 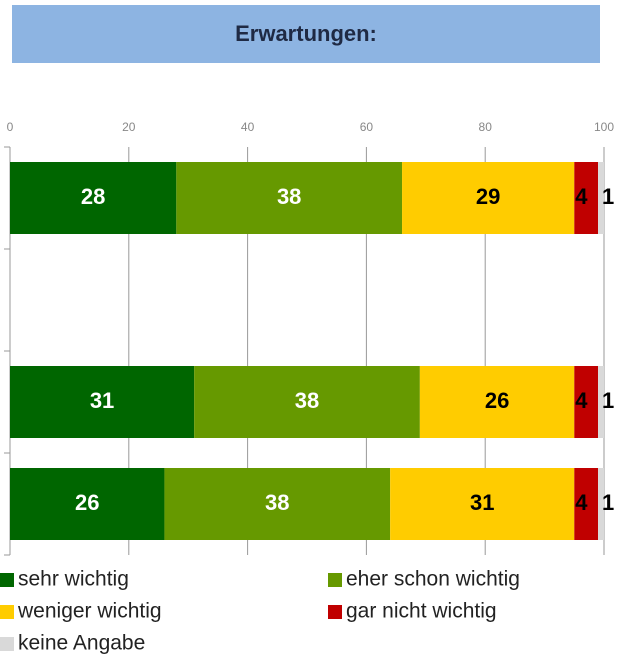 What do you see at coordinates (89, 611) in the screenshot?
I see `legend-label: weniger wichtig` at bounding box center [89, 611].